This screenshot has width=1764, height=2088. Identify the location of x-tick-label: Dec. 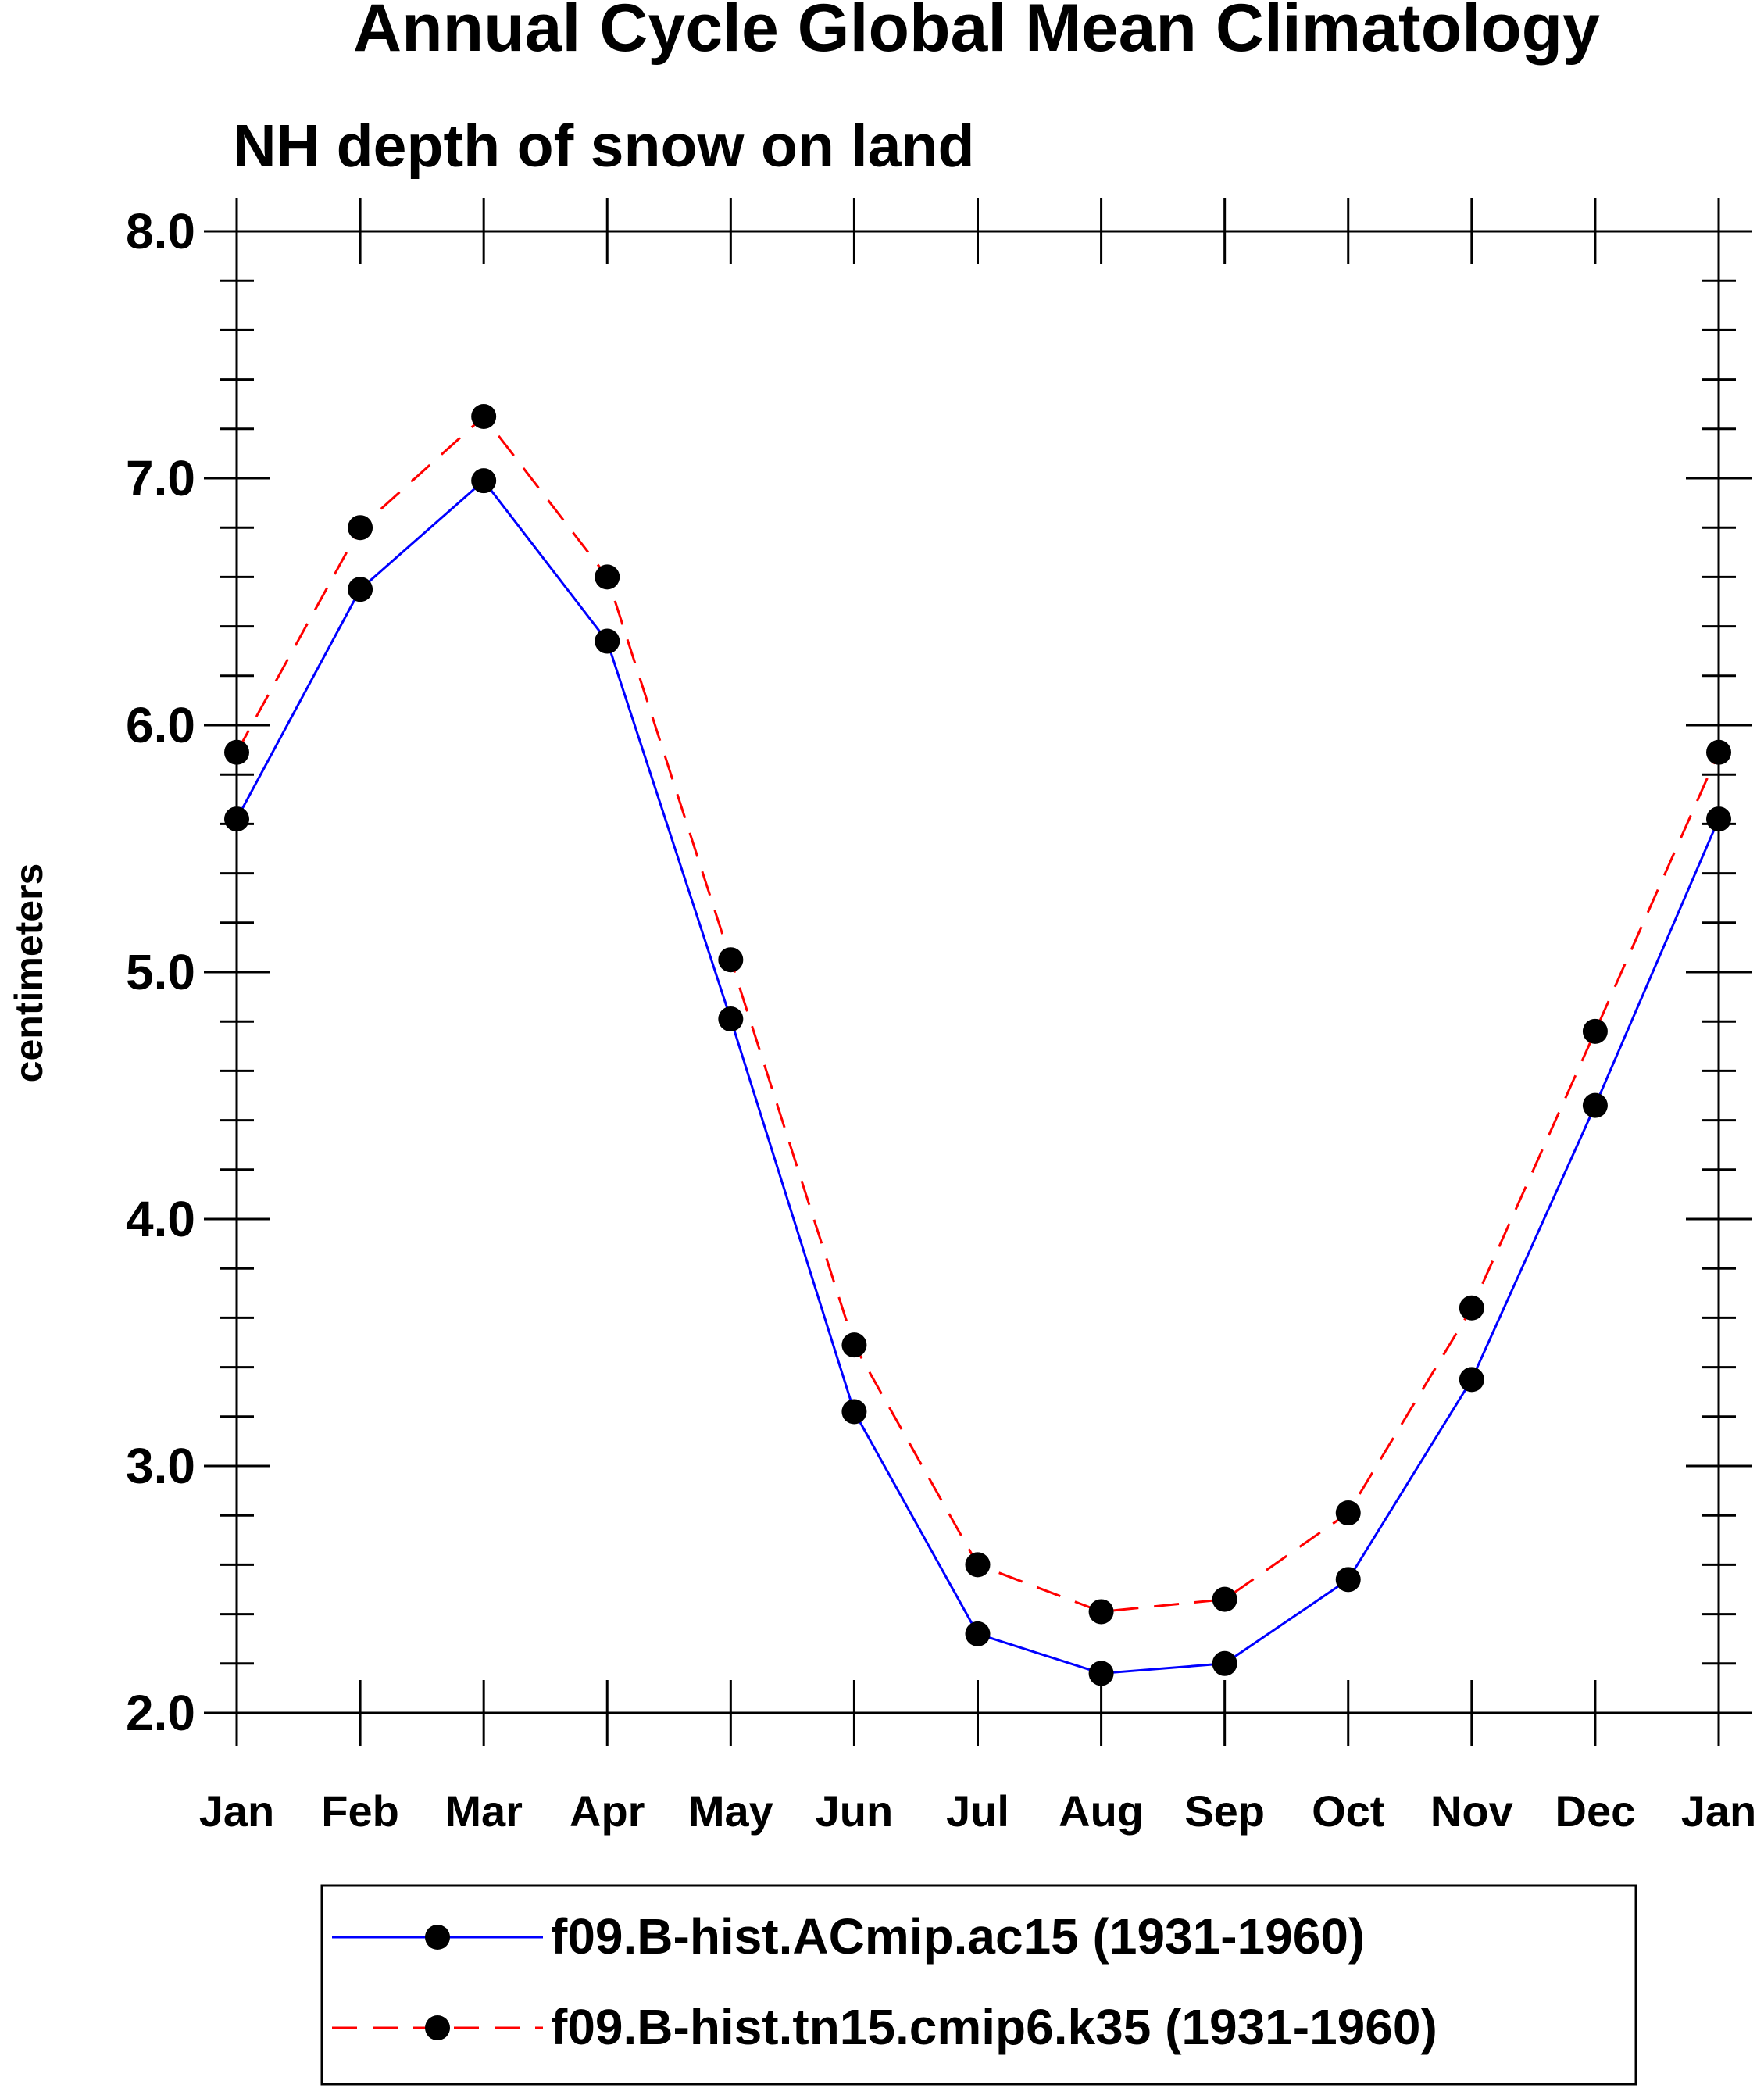
(1596, 1811).